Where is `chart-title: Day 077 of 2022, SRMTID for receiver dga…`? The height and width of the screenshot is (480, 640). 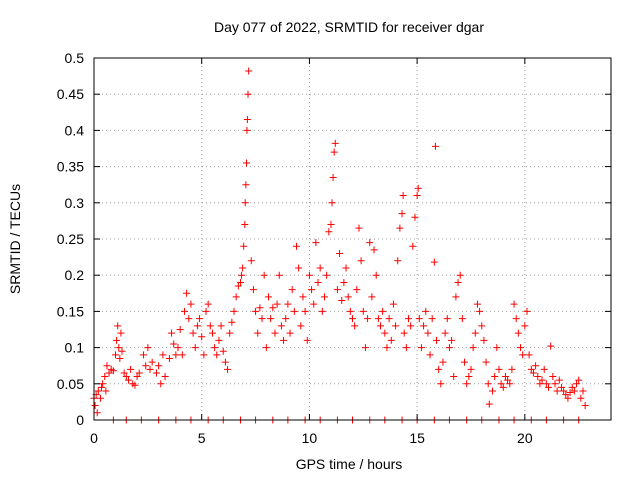
chart-title: Day 077 of 2022, SRMTID for receiver dga… is located at coordinates (349, 27).